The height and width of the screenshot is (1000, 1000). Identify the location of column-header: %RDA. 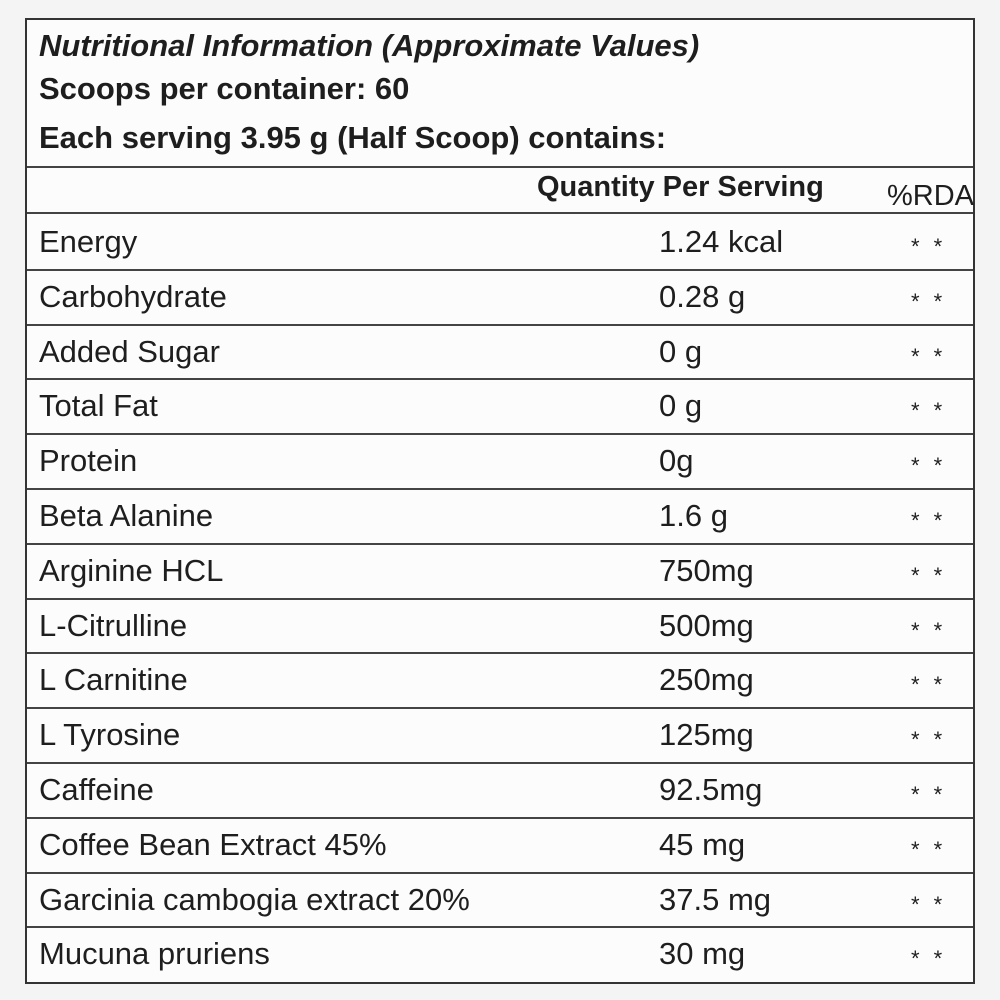
(931, 196).